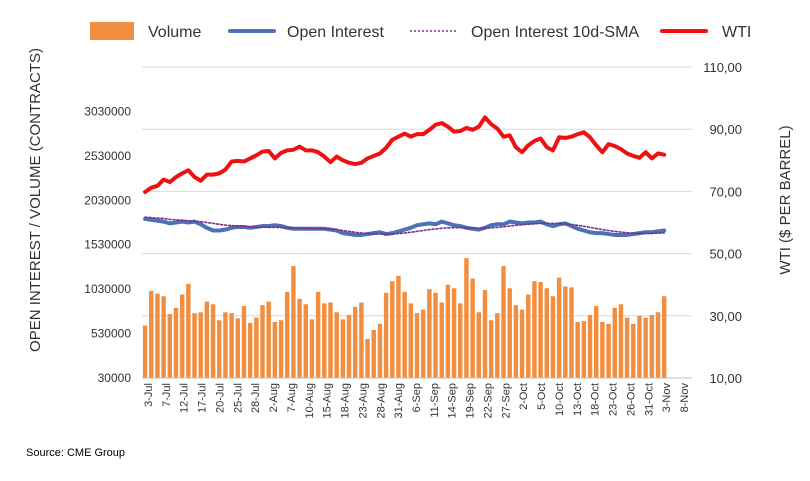 The height and width of the screenshot is (481, 810). What do you see at coordinates (489, 400) in the screenshot?
I see `x-tick-label: 22-Sep` at bounding box center [489, 400].